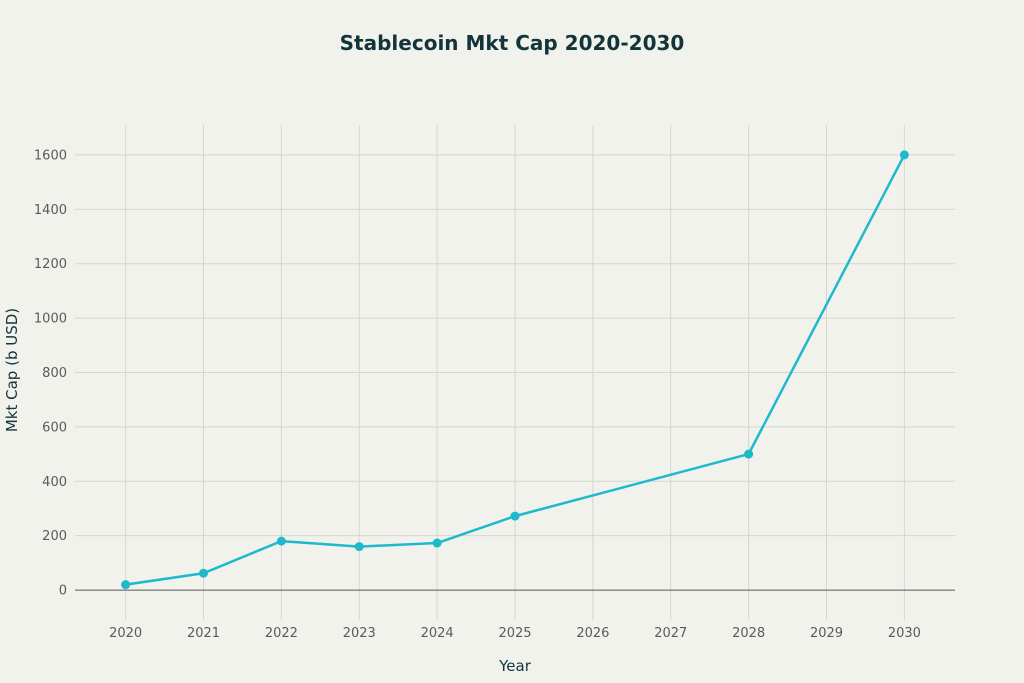 This screenshot has height=683, width=1024. What do you see at coordinates (670, 633) in the screenshot?
I see `x-tick-label: 2027` at bounding box center [670, 633].